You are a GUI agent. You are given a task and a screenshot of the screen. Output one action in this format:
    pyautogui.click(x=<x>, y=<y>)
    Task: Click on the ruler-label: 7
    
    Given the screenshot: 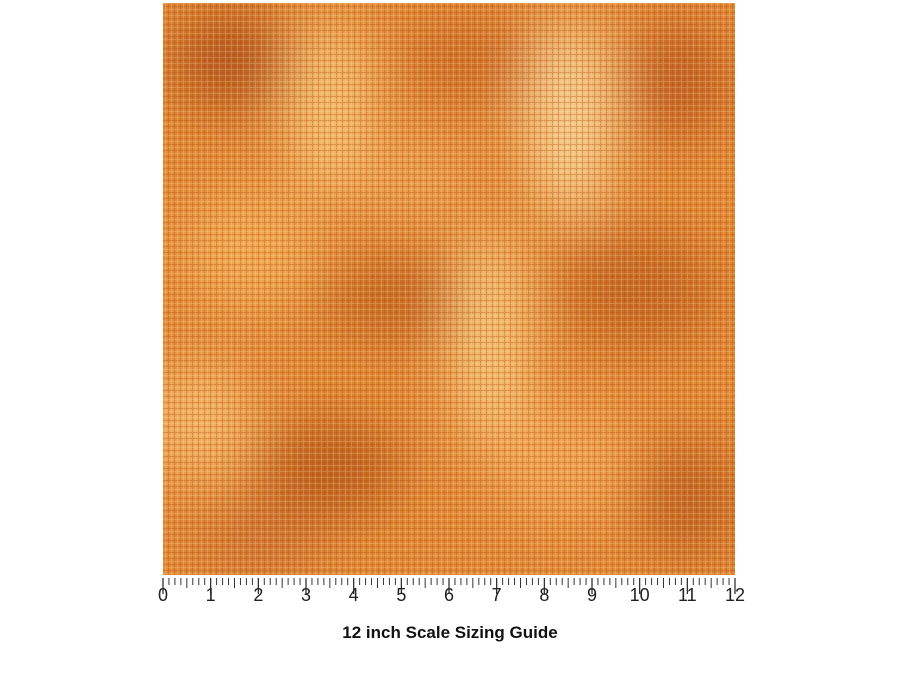 What is the action you would take?
    pyautogui.click(x=497, y=595)
    